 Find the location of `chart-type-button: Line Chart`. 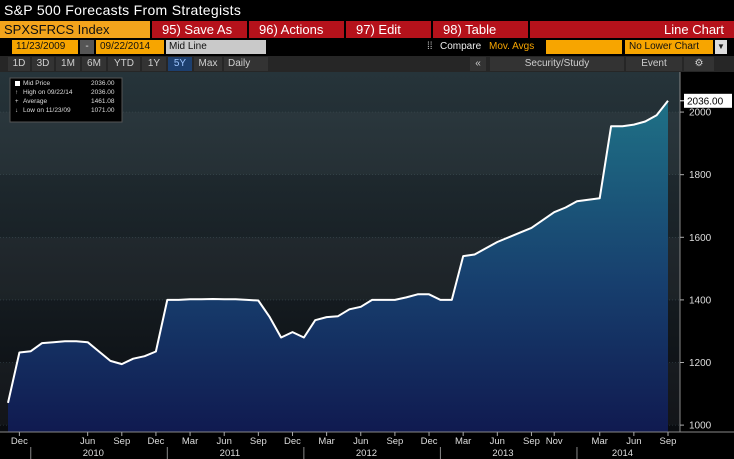

chart-type-button: Line Chart is located at coordinates (632, 29).